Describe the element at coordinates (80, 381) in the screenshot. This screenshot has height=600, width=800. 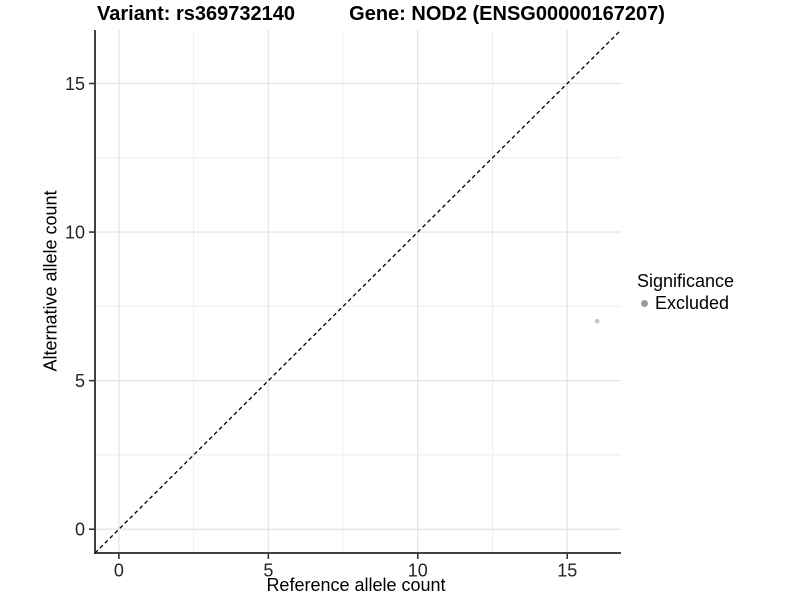
I see `y-axis-tick-label: 5` at that location.